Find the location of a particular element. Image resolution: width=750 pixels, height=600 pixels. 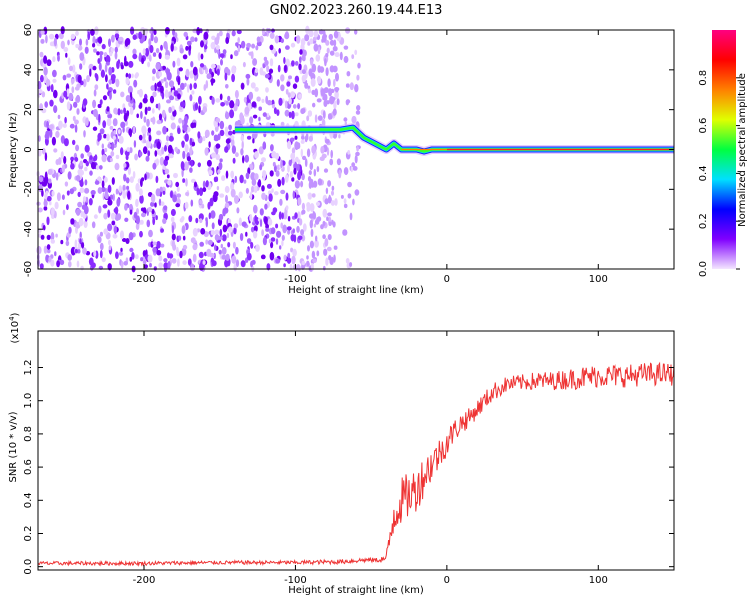

y-tick-label: 40 is located at coordinates (28, 69).